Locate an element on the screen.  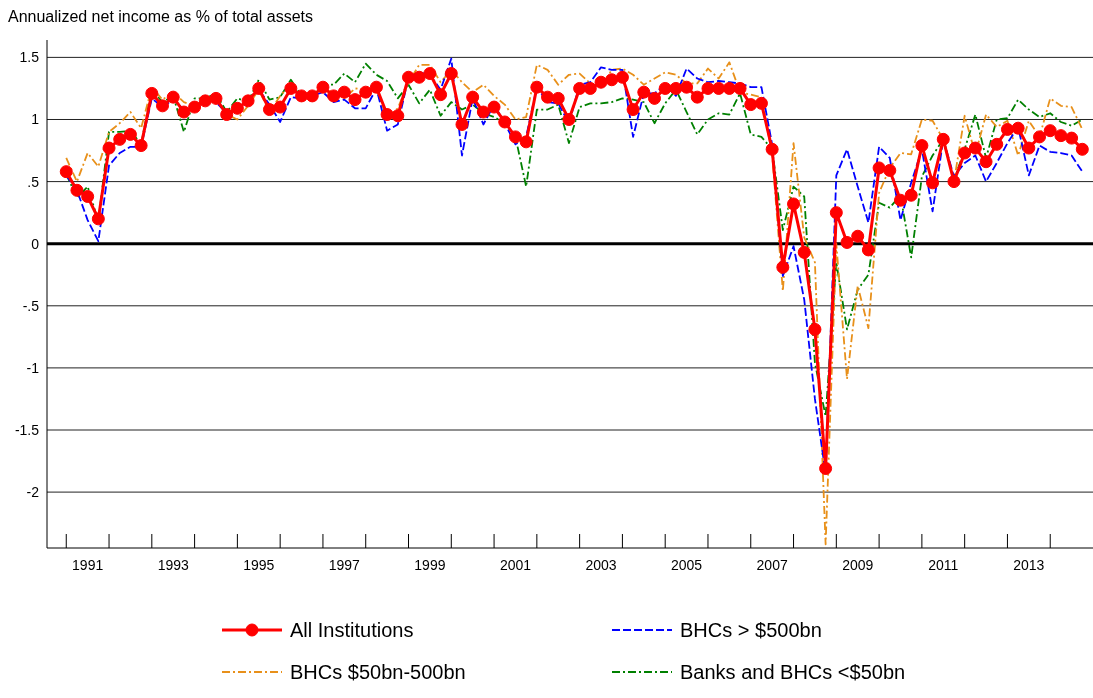
x-tick-label: 2011 is located at coordinates (943, 565).